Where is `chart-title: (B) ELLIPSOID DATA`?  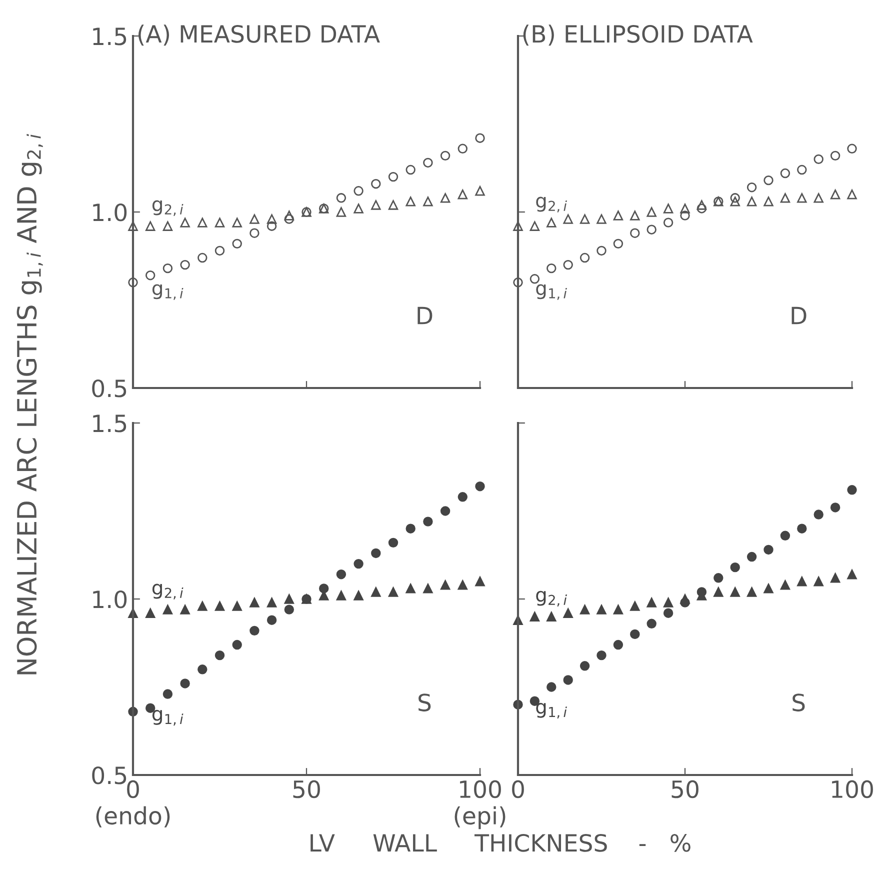 chart-title: (B) ELLIPSOID DATA is located at coordinates (638, 35).